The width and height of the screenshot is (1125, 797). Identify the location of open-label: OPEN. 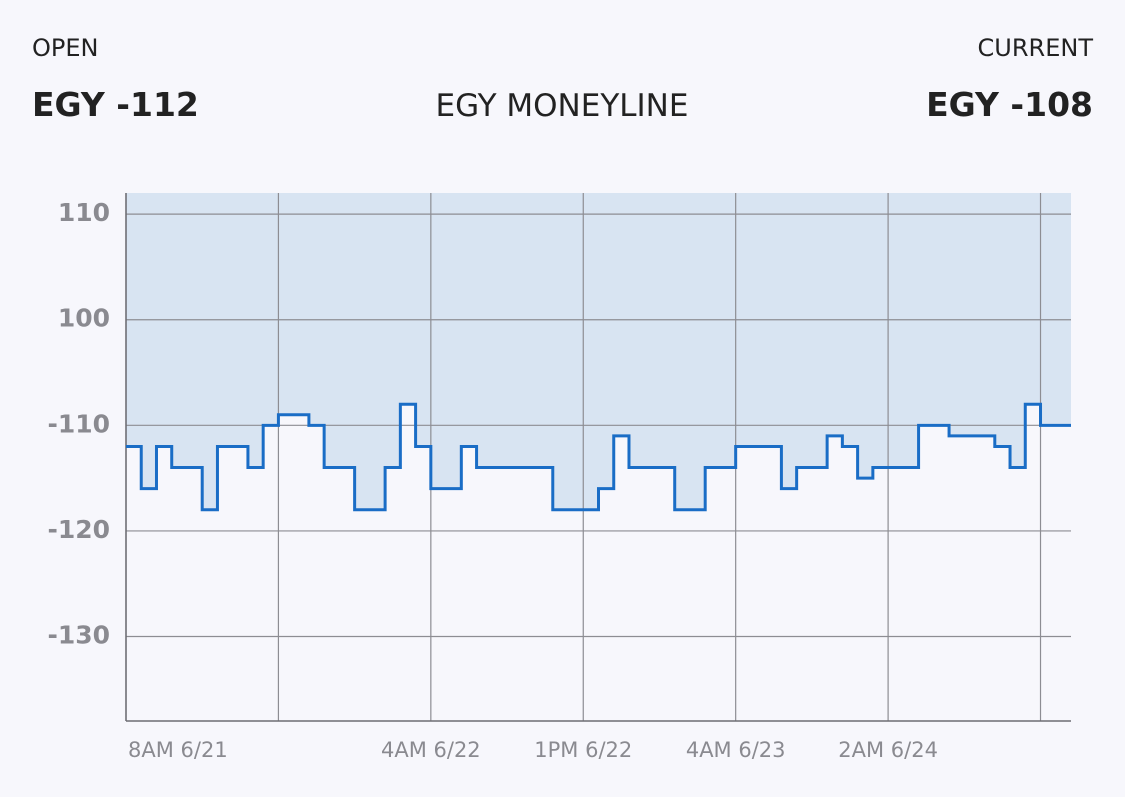
(65, 48).